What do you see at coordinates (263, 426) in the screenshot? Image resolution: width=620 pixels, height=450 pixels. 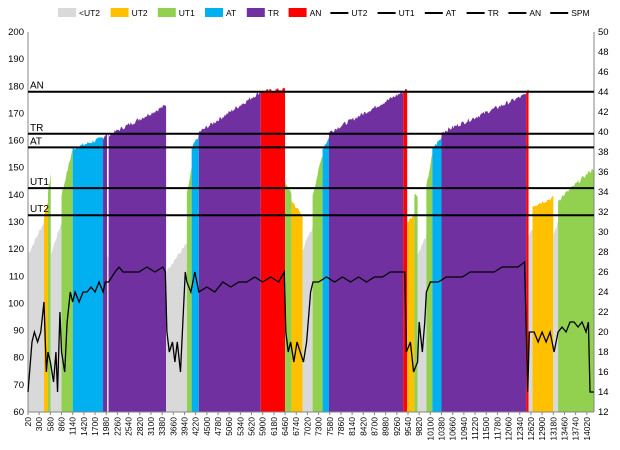 I see `x-tick-label: 5900` at bounding box center [263, 426].